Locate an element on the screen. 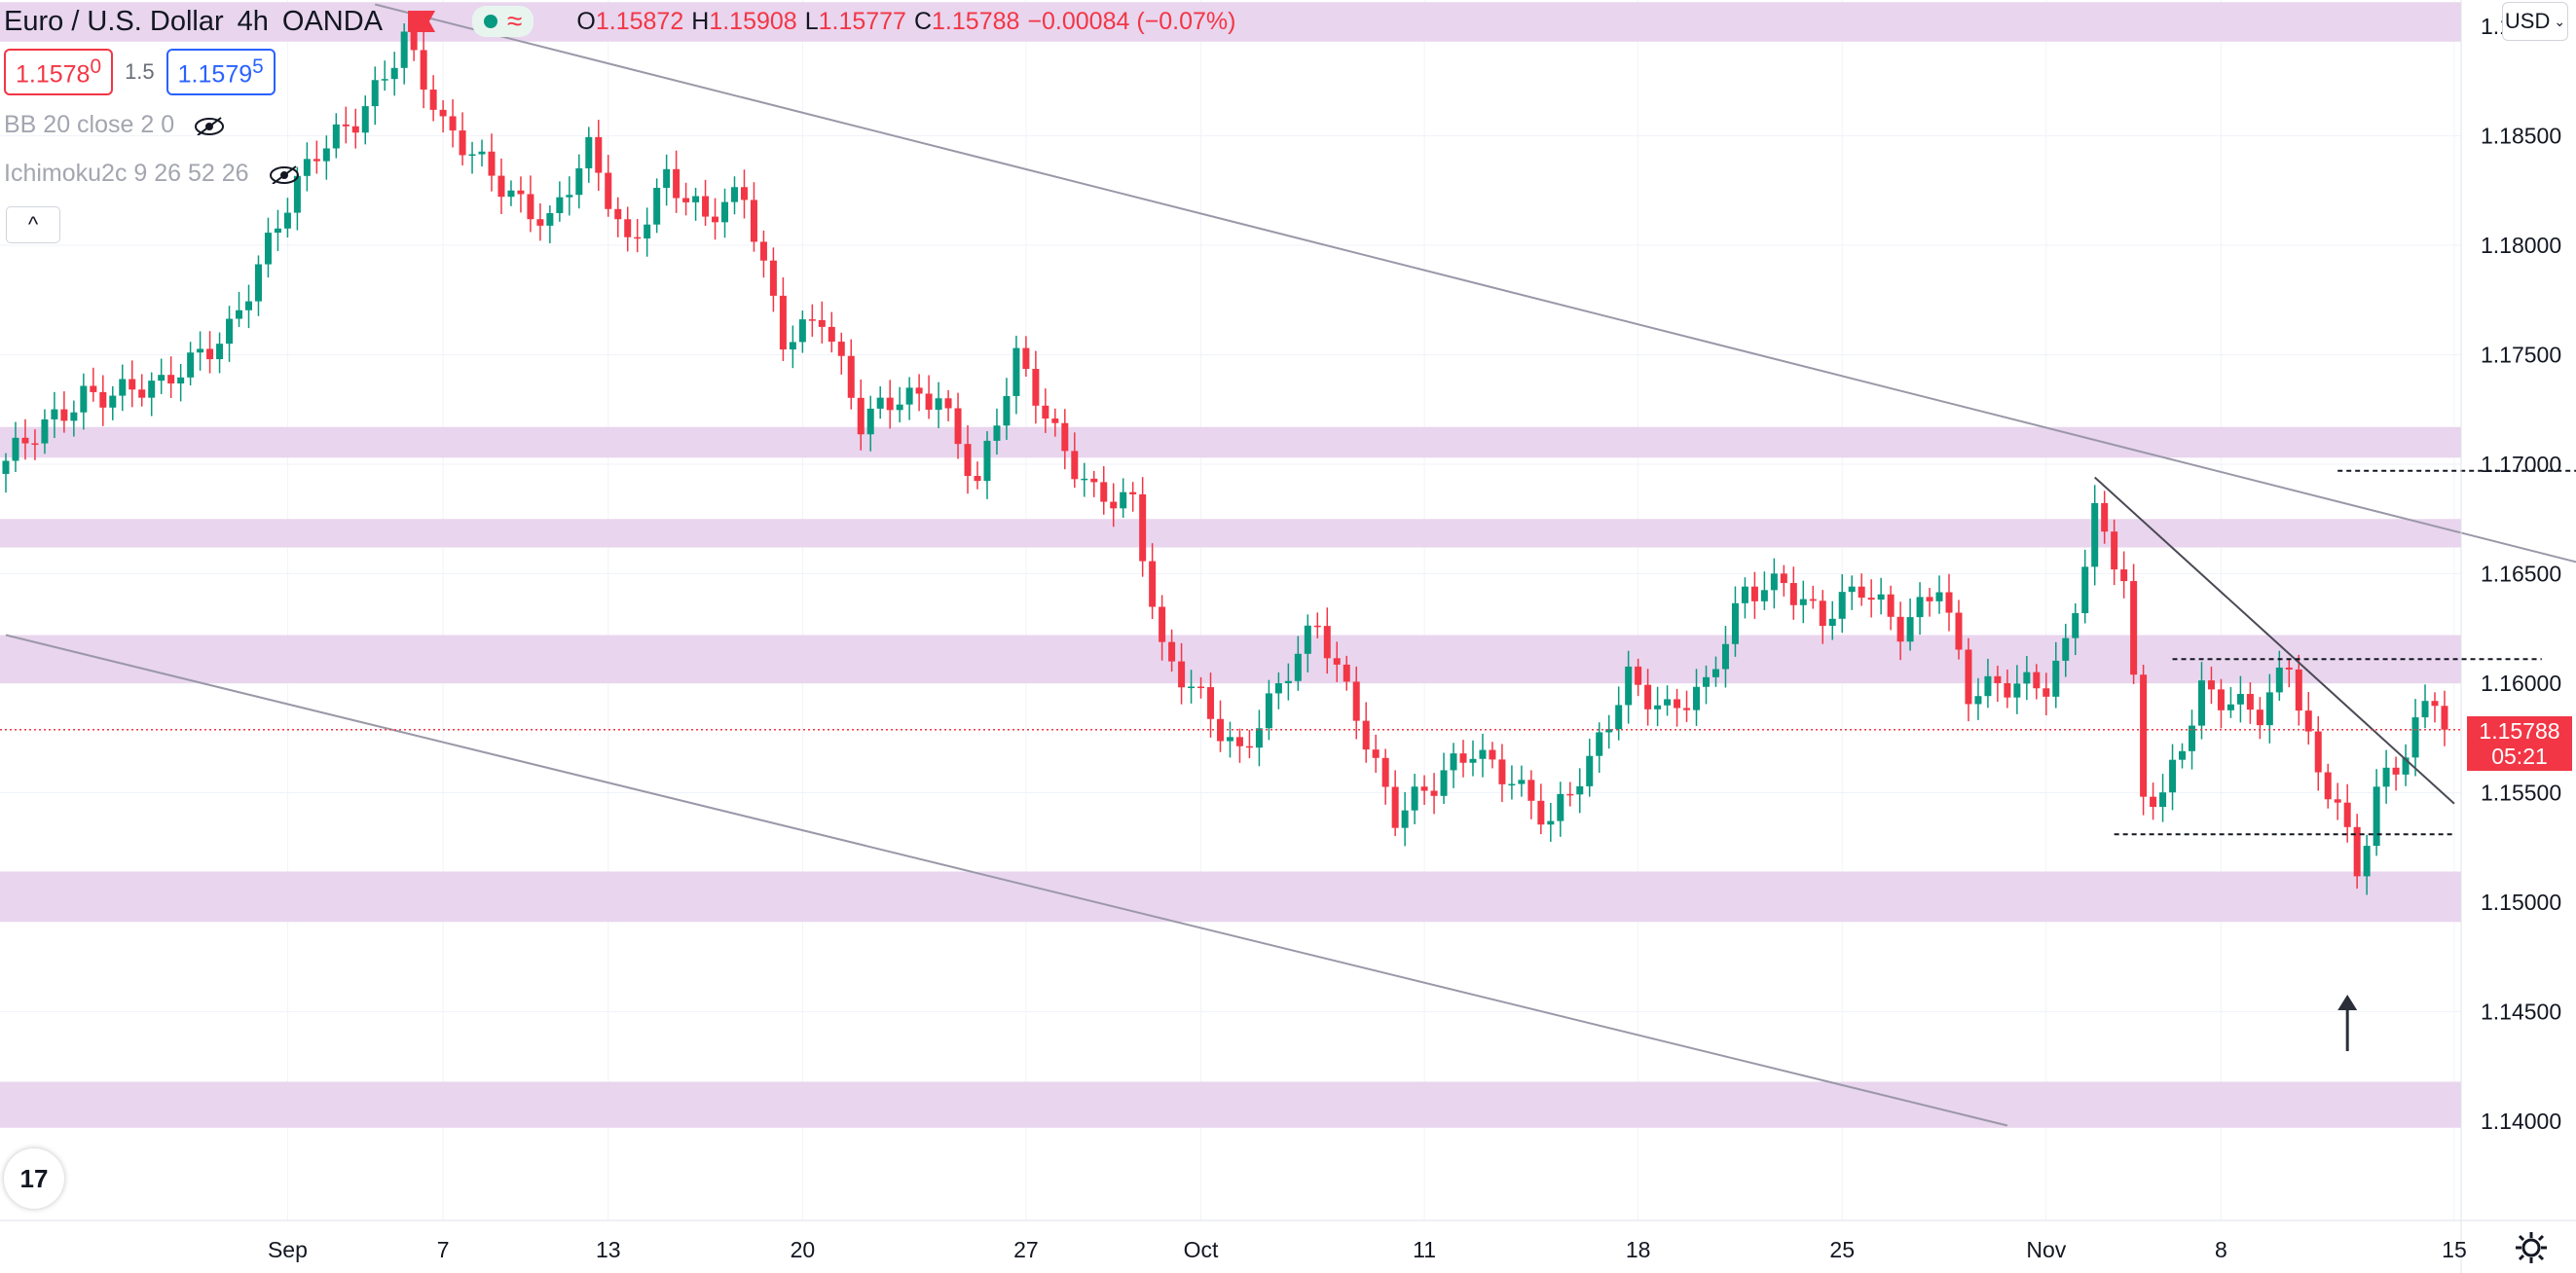  indicator-bb: BB 20 close 2 0 is located at coordinates (114, 125).